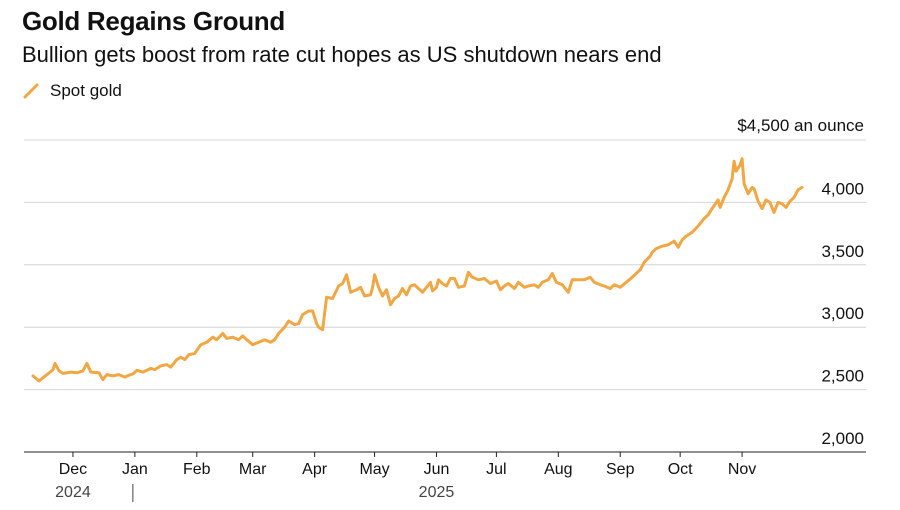 Image resolution: width=900 pixels, height=510 pixels. I want to click on x-tick-label: Sep, so click(620, 469).